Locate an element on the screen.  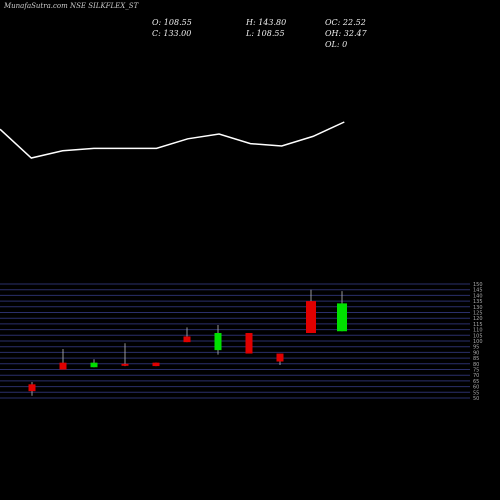
y-tick-label: 70 is located at coordinates (476, 376).